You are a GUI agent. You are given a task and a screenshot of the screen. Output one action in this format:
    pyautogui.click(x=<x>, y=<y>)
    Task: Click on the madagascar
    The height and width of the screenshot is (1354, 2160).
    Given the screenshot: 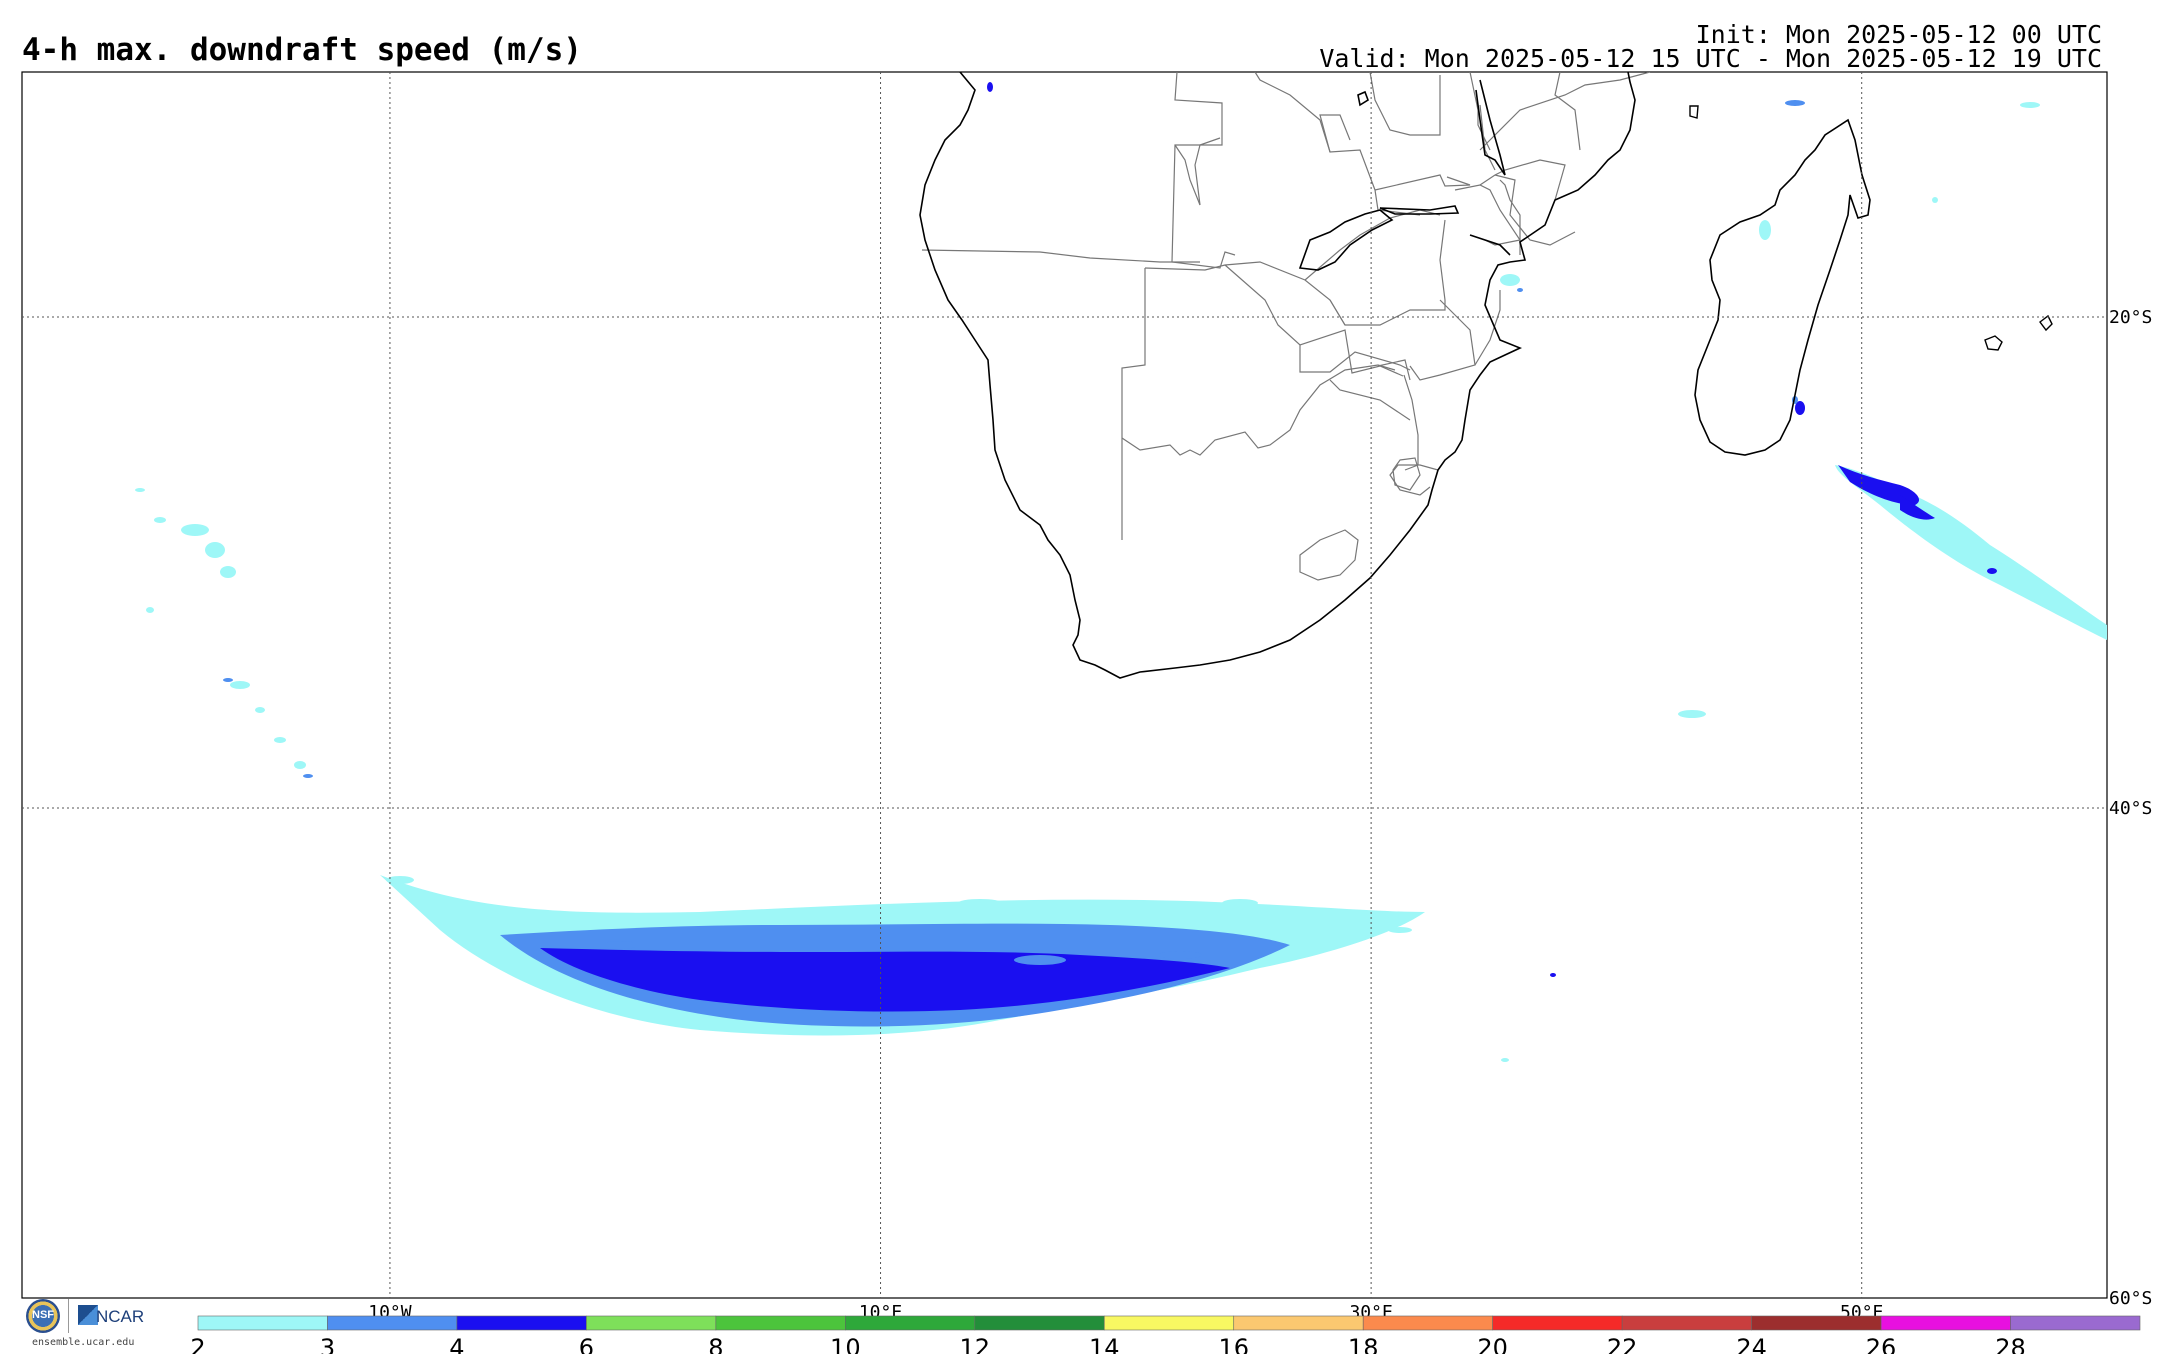 What is the action you would take?
    pyautogui.click(x=1782, y=287)
    